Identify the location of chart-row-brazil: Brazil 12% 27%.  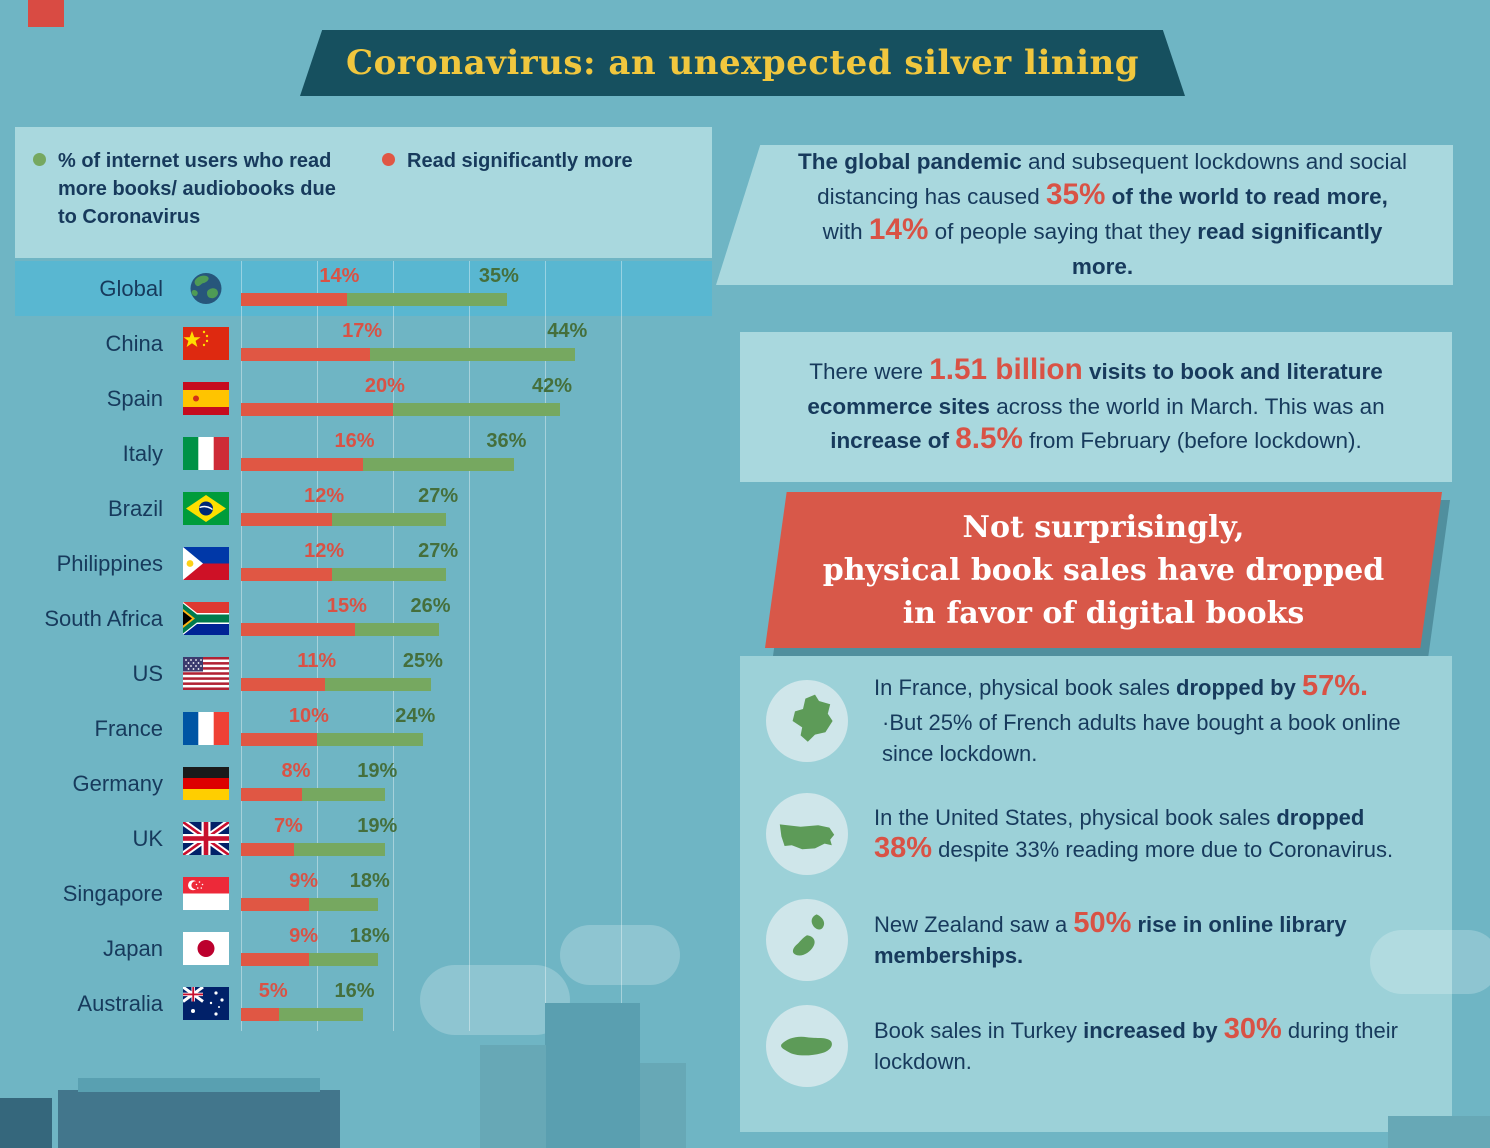
(363, 508).